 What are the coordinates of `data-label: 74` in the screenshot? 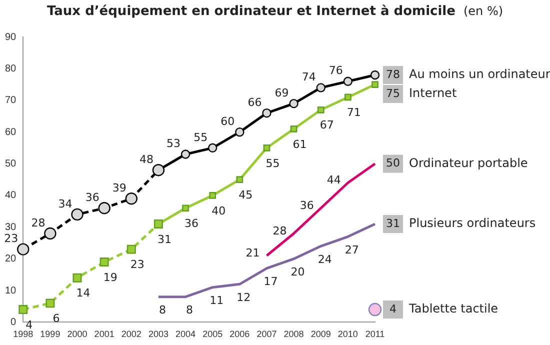 It's located at (309, 77).